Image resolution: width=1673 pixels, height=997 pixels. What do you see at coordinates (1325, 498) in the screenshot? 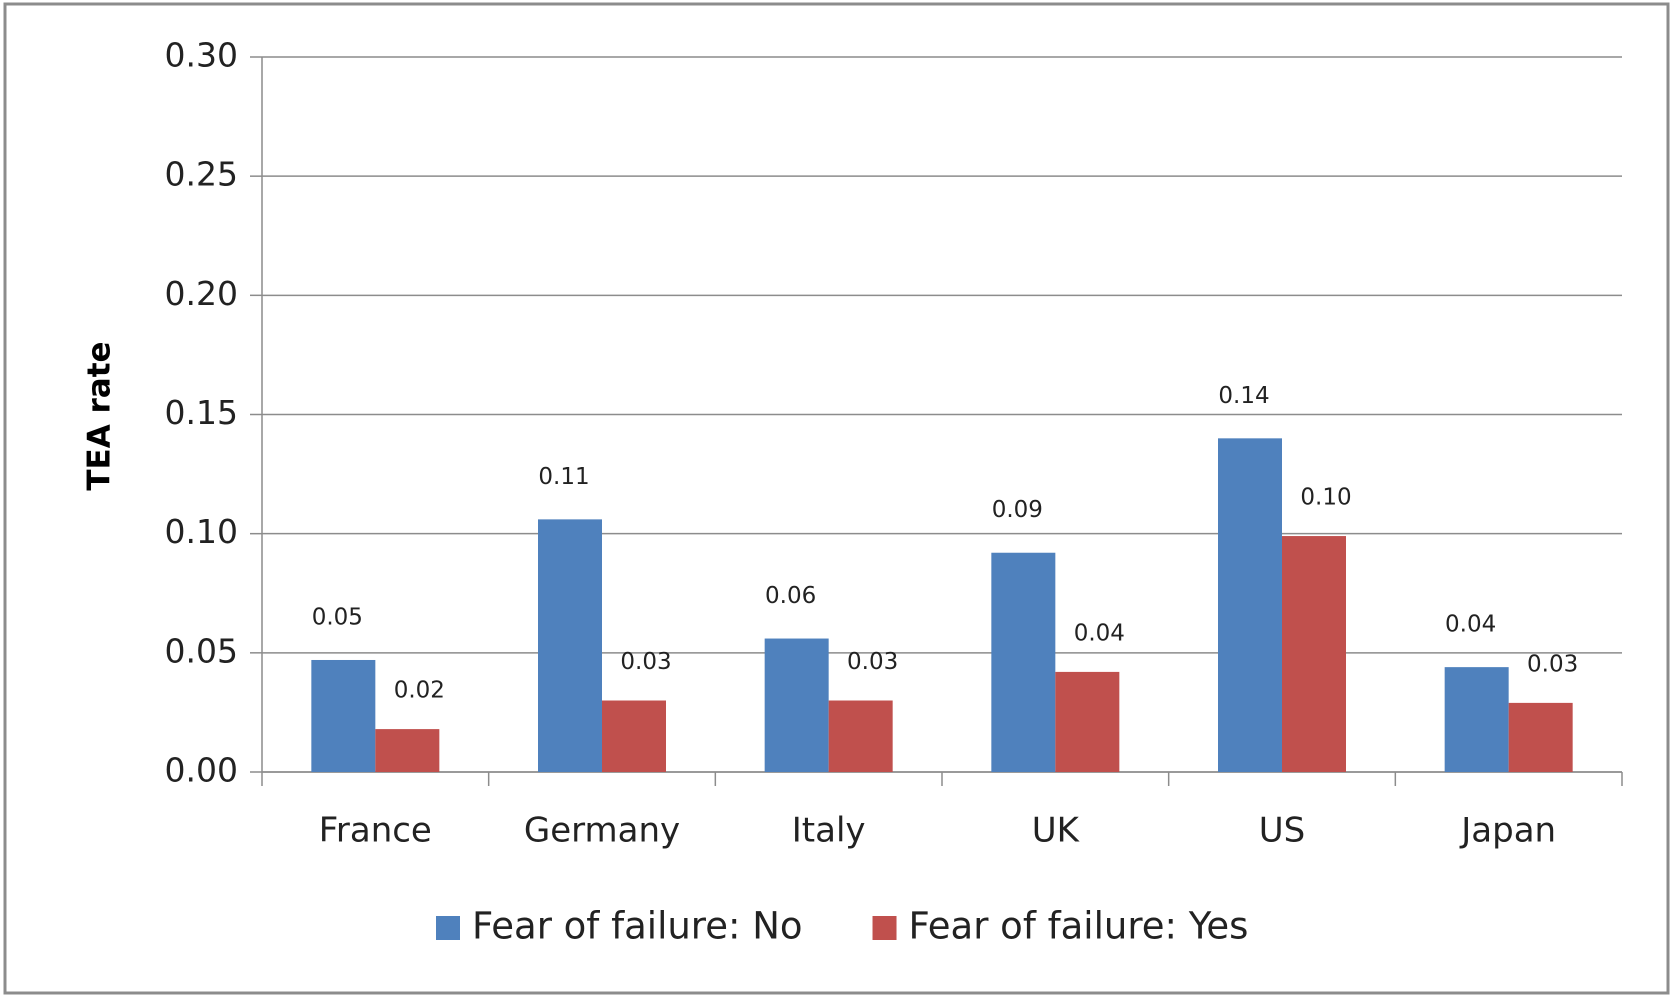
I see `value-label: 0.10` at bounding box center [1325, 498].